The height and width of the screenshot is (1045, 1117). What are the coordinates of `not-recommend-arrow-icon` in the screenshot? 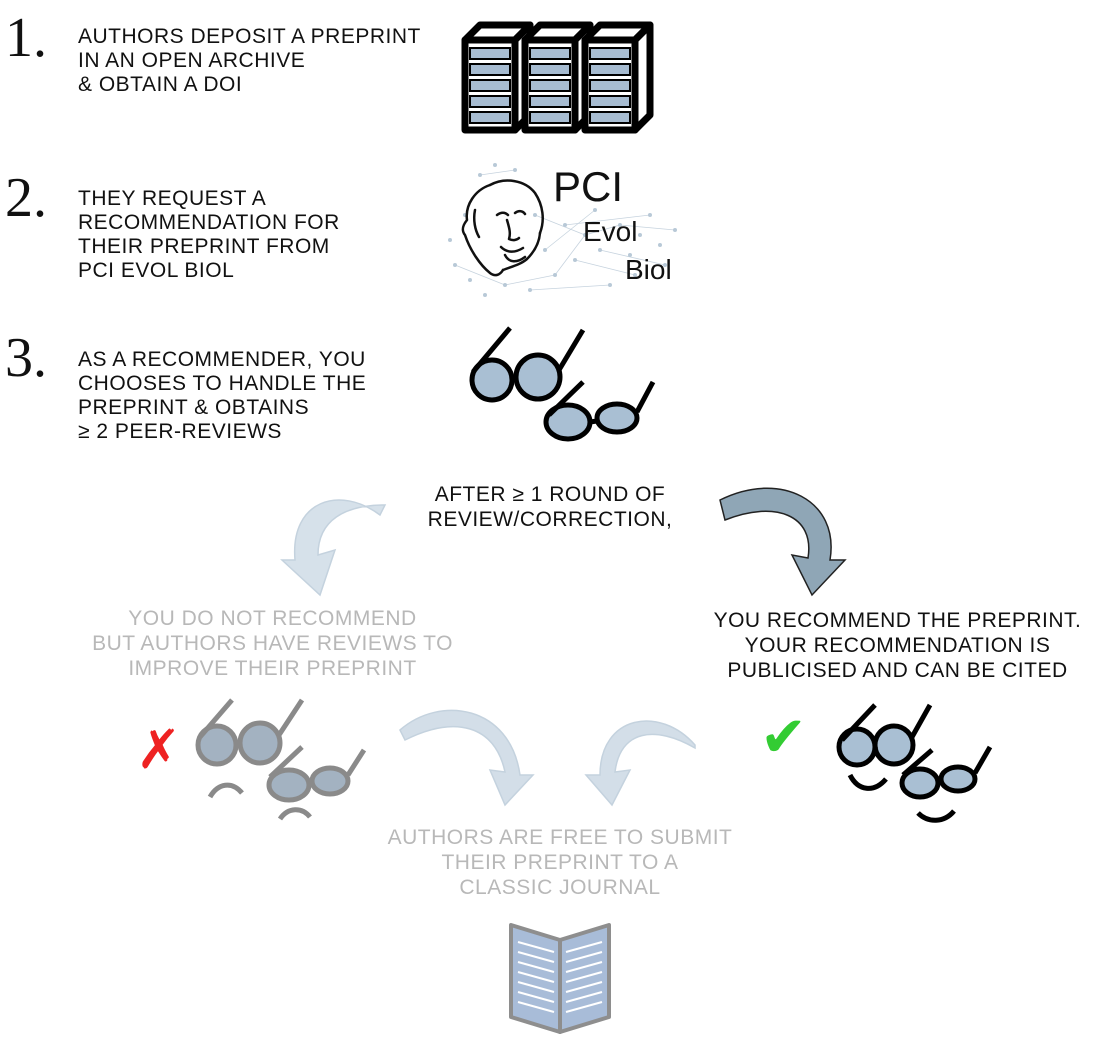 It's located at (333, 548).